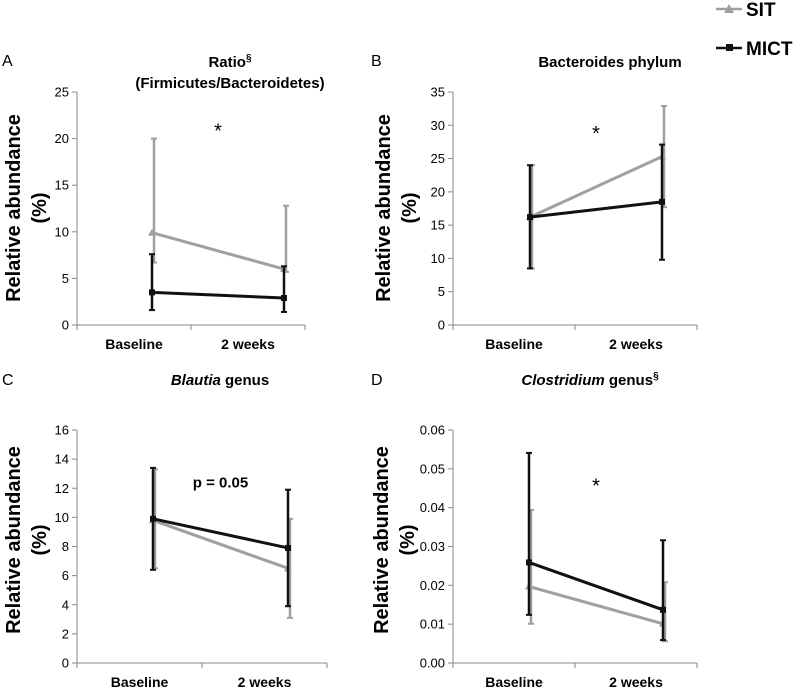 This screenshot has height=687, width=800. Describe the element at coordinates (65, 663) in the screenshot. I see `panel-c-ytick-label: 0` at that location.